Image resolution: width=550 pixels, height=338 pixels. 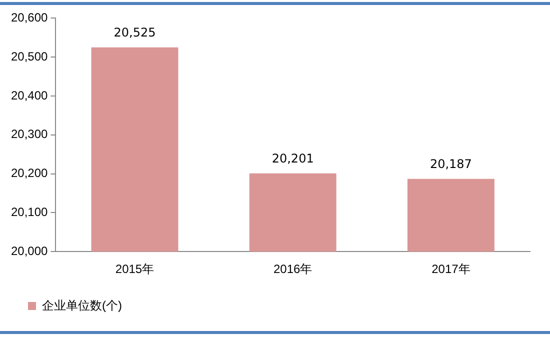 What do you see at coordinates (451, 163) in the screenshot?
I see `text: 20,187` at bounding box center [451, 163].